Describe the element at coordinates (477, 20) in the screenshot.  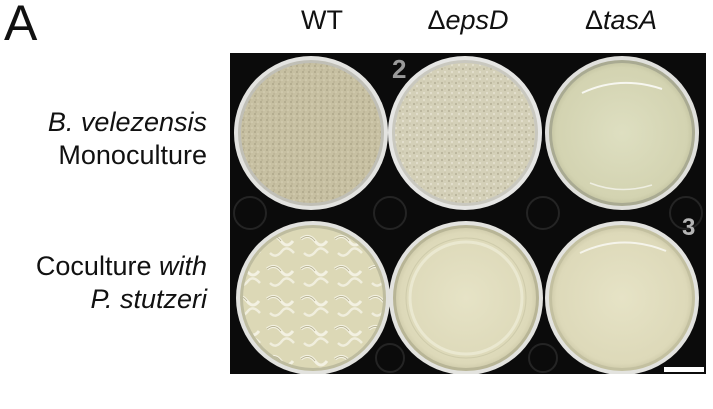
I see `gene-name-epsd: epsD` at that location.